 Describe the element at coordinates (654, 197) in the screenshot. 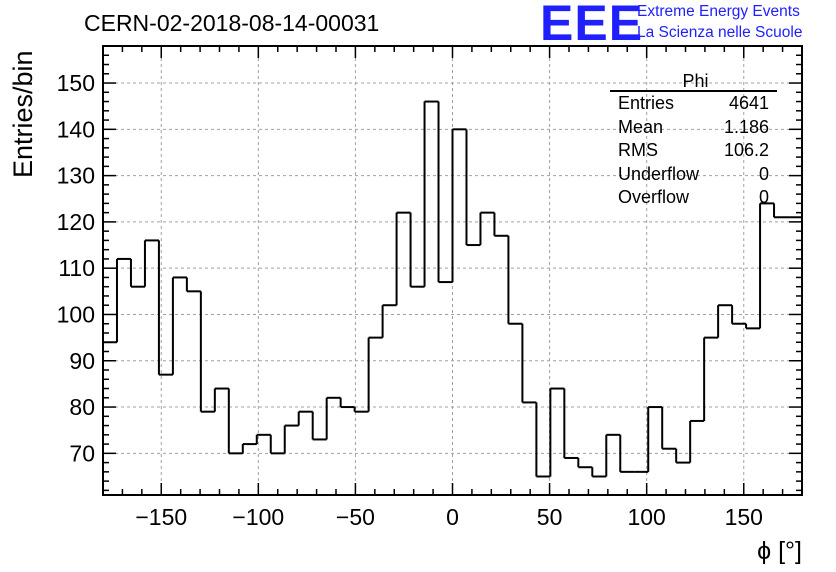

I see `stats-label: Overflow` at that location.